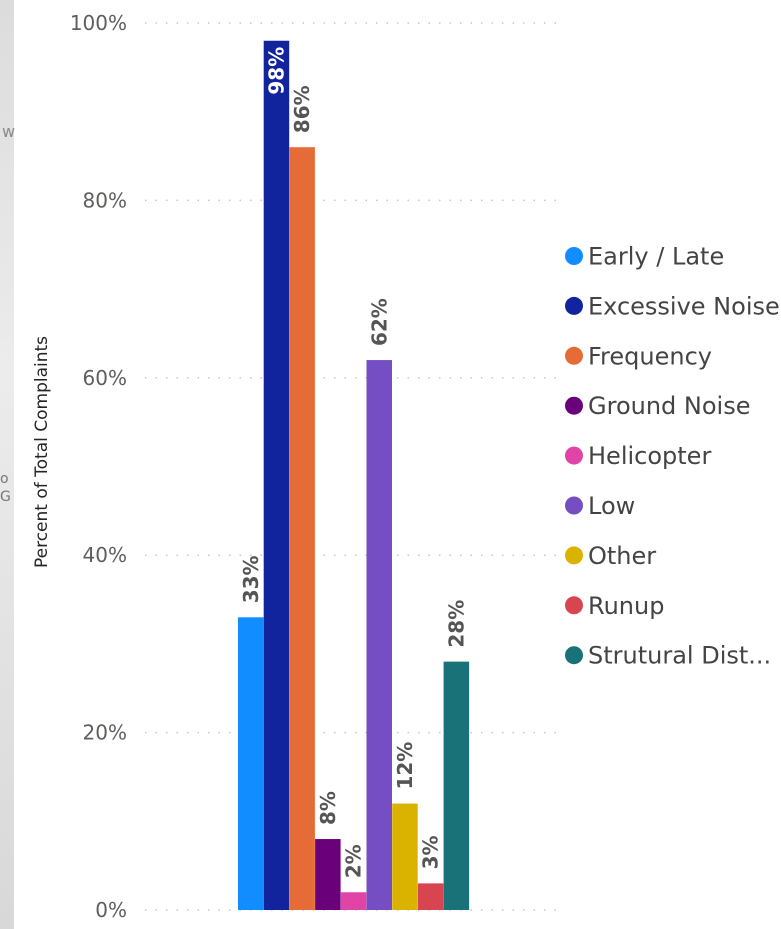  I want to click on data-label: 33%, so click(251, 579).